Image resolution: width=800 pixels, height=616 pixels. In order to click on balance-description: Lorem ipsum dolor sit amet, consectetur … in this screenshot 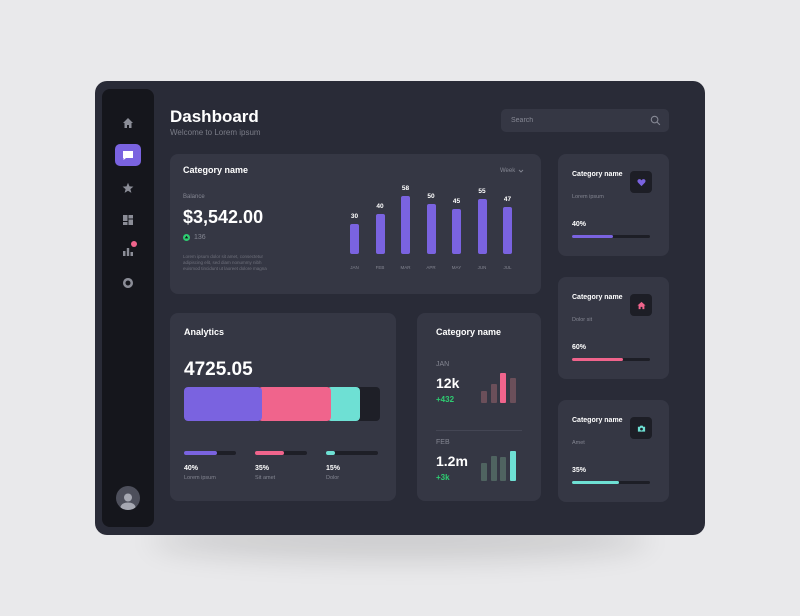, I will do `click(225, 262)`.